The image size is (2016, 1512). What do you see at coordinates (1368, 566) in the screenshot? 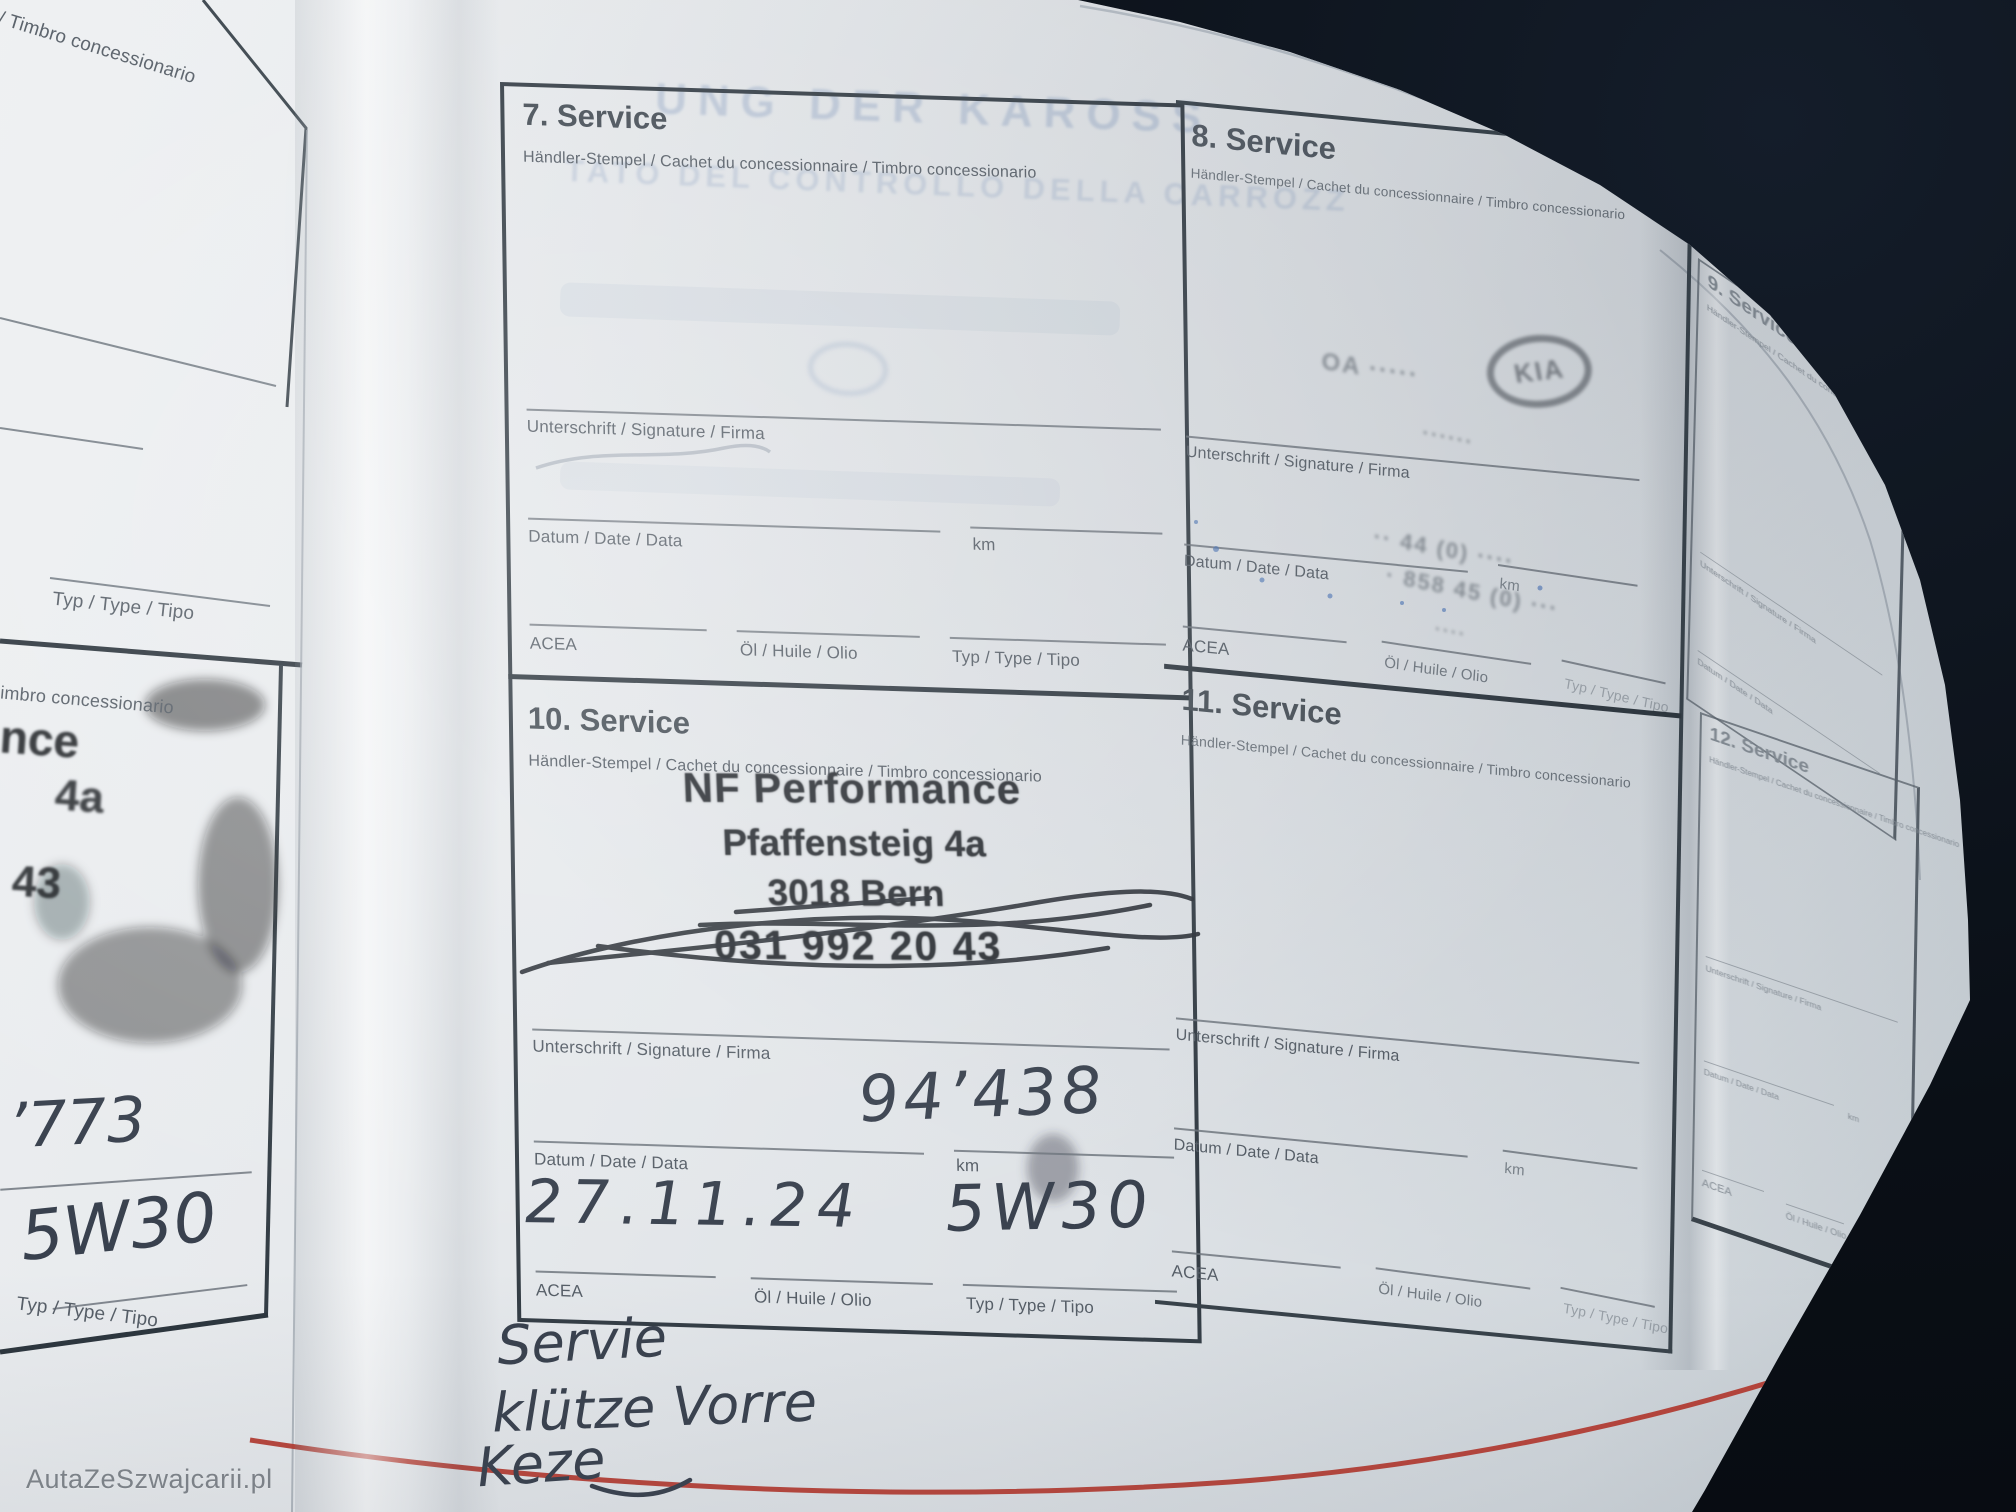
I see `ink-dots` at bounding box center [1368, 566].